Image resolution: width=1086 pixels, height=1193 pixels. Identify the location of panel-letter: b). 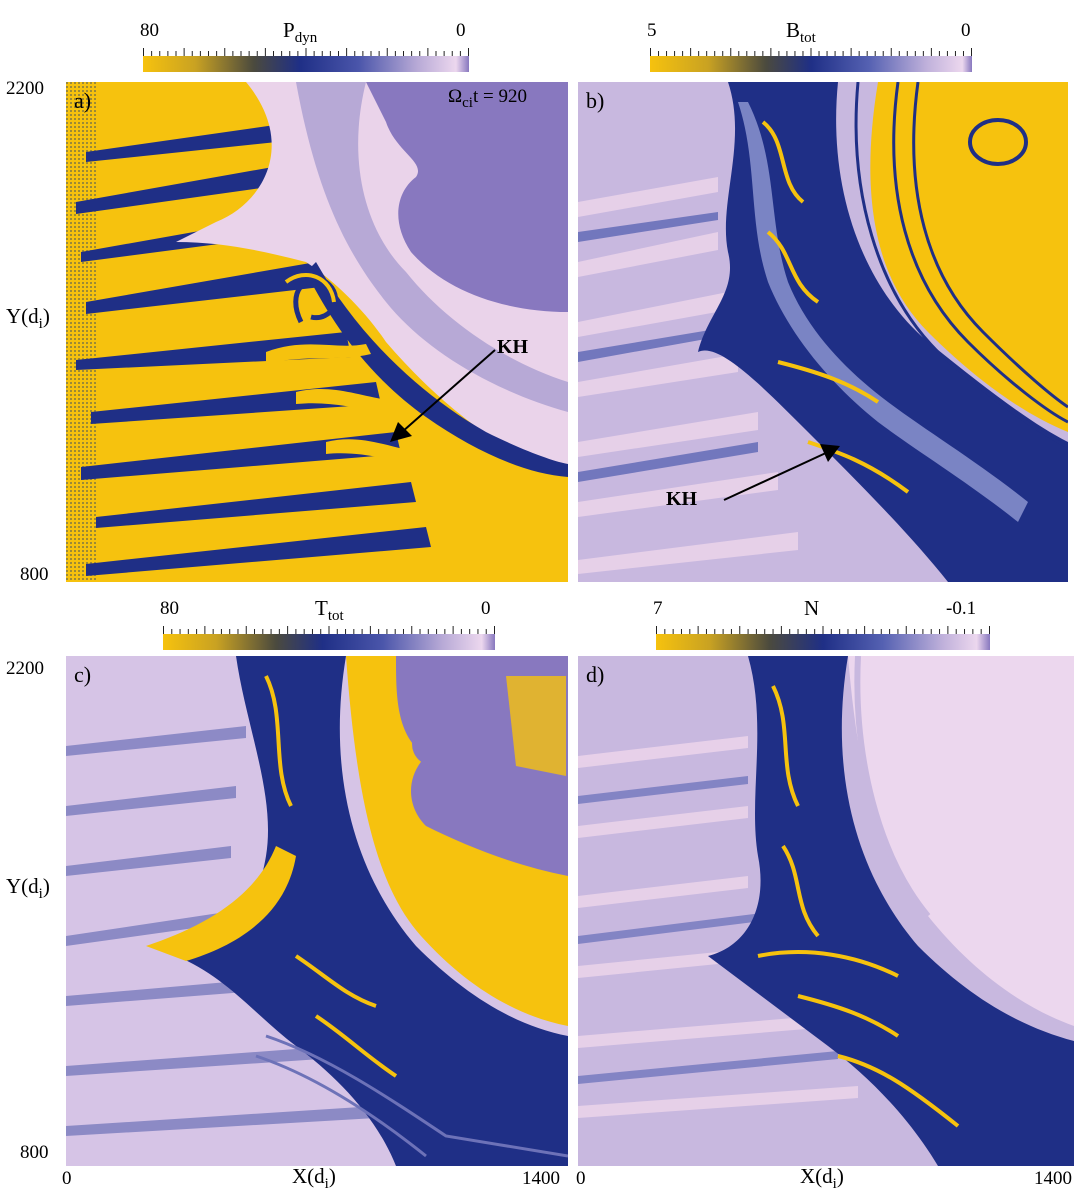
(595, 100).